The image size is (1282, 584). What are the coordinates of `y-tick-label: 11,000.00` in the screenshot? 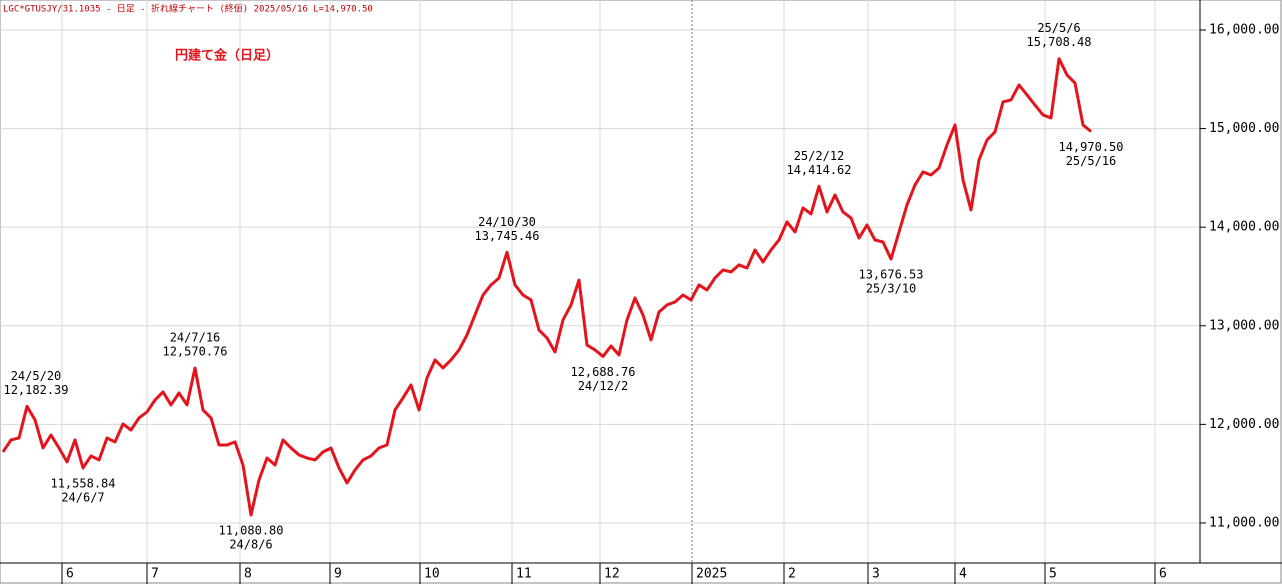 It's located at (1244, 522).